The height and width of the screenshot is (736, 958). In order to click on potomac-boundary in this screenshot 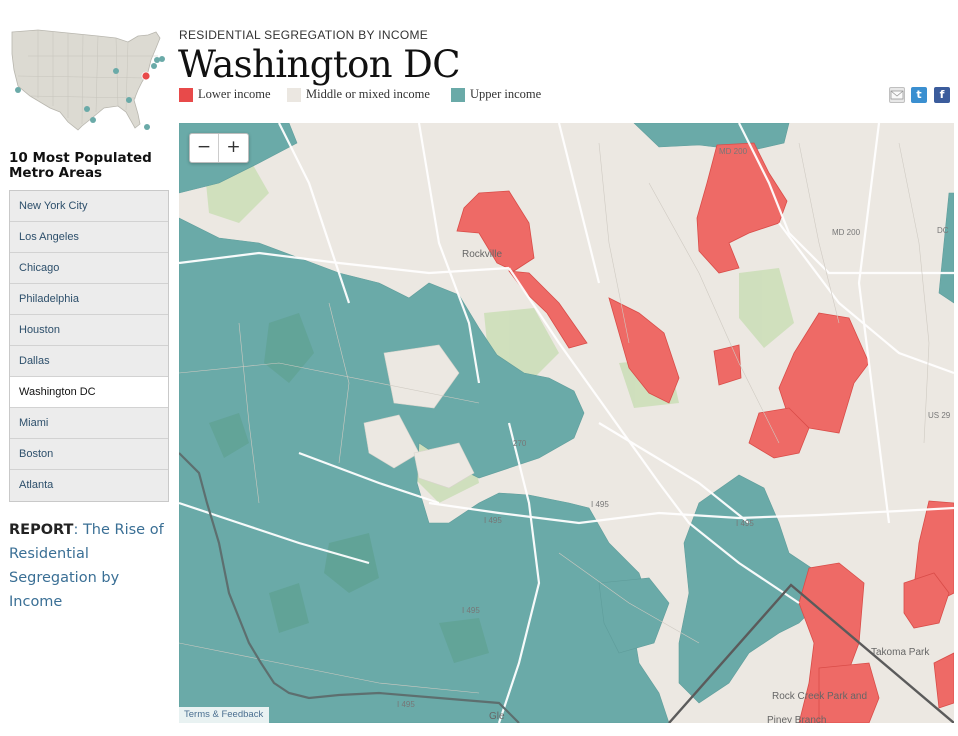, I will do `click(349, 587)`.